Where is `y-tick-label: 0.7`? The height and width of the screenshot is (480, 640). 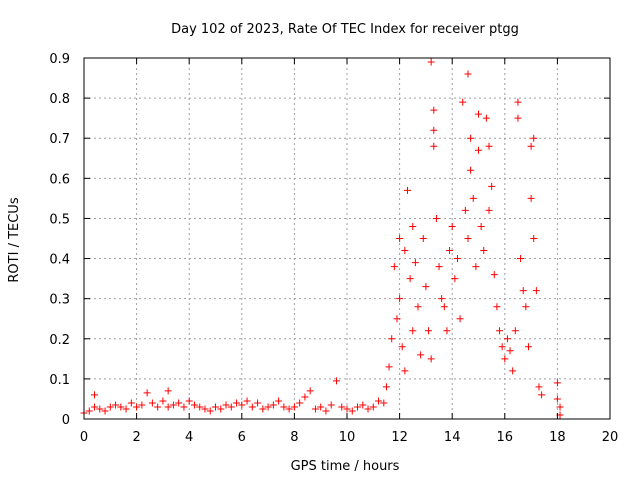
y-tick-label: 0.7 is located at coordinates (59, 139).